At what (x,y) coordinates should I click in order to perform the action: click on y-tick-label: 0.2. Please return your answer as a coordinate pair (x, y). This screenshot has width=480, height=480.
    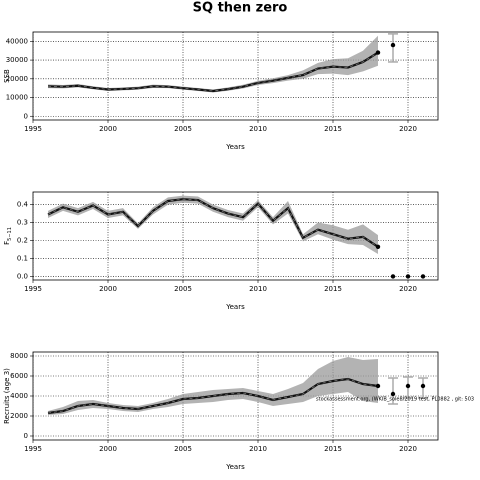
    Looking at the image, I should click on (22, 240).